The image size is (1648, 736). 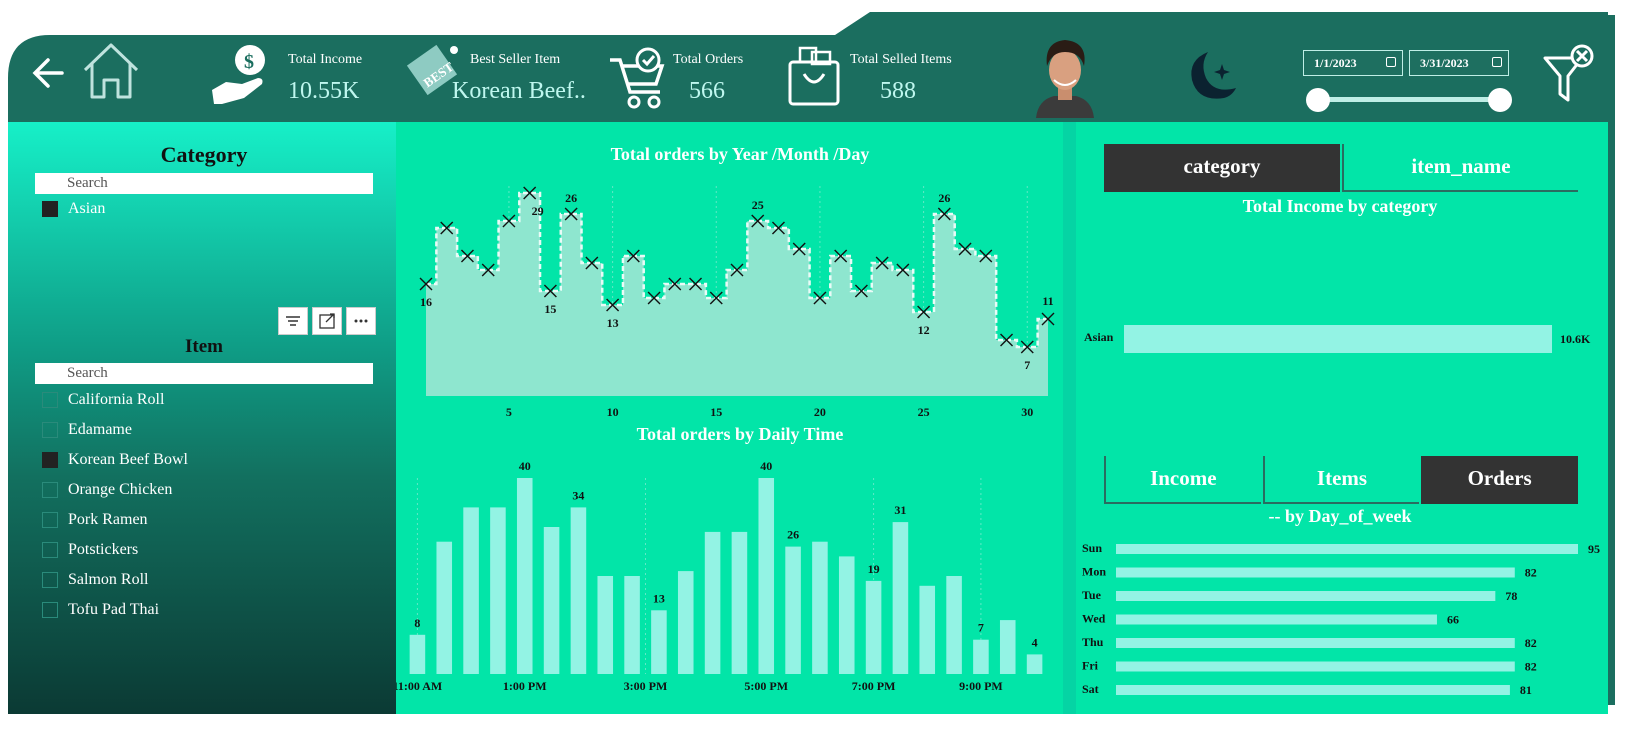 What do you see at coordinates (1353, 63) in the screenshot?
I see `date-start-input: 1/1/2023` at bounding box center [1353, 63].